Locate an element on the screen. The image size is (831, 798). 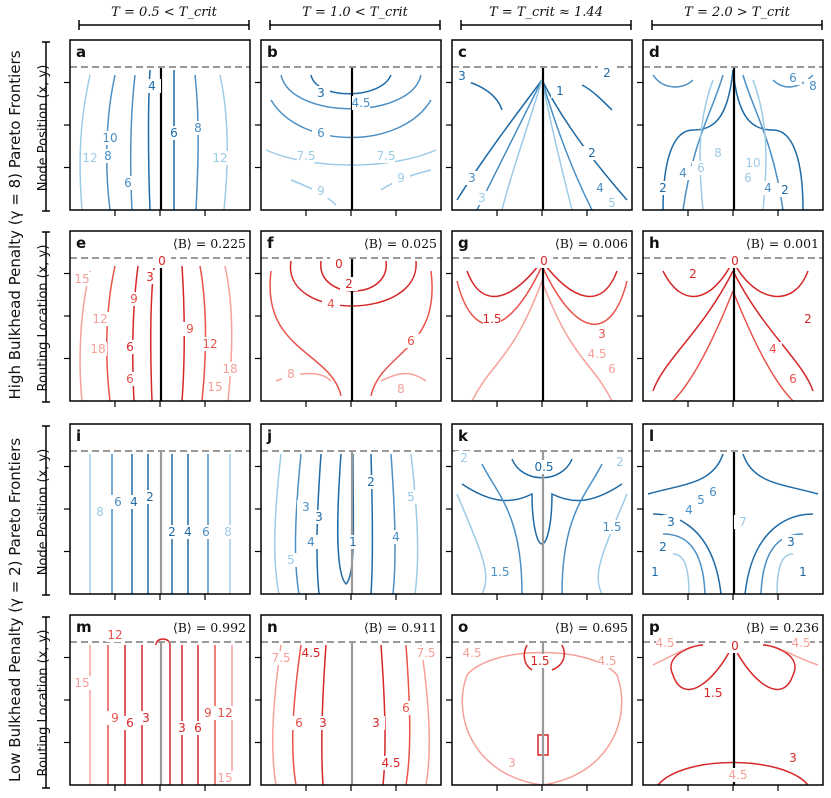
column-header-3: T = T_crit ≈ 1.44 is located at coordinates (546, 17).